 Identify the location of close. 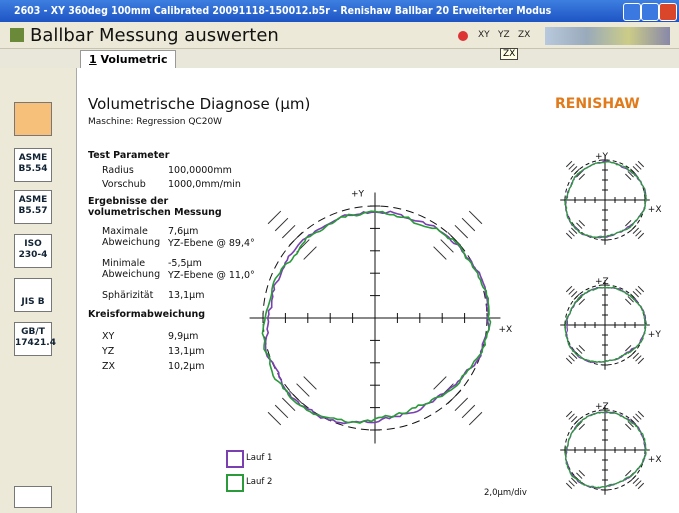
(668, 12).